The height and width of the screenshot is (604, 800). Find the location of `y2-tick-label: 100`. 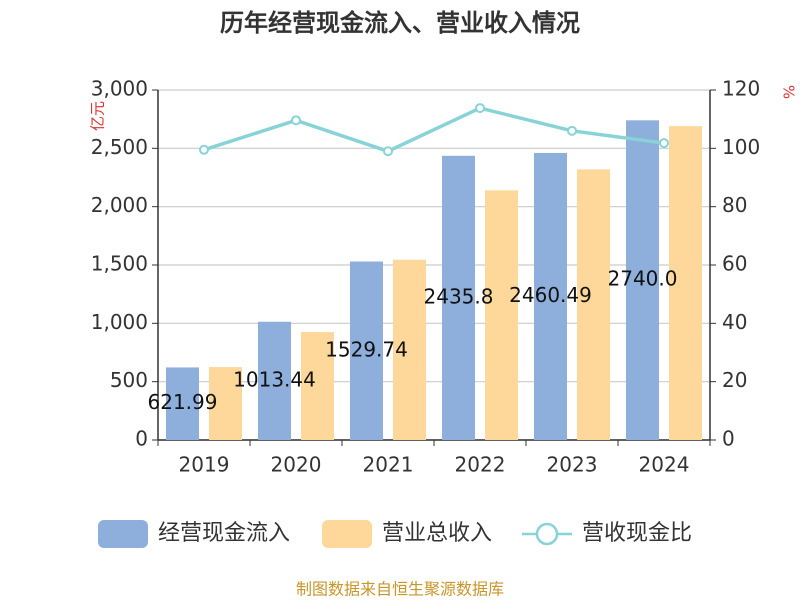

y2-tick-label: 100 is located at coordinates (741, 147).